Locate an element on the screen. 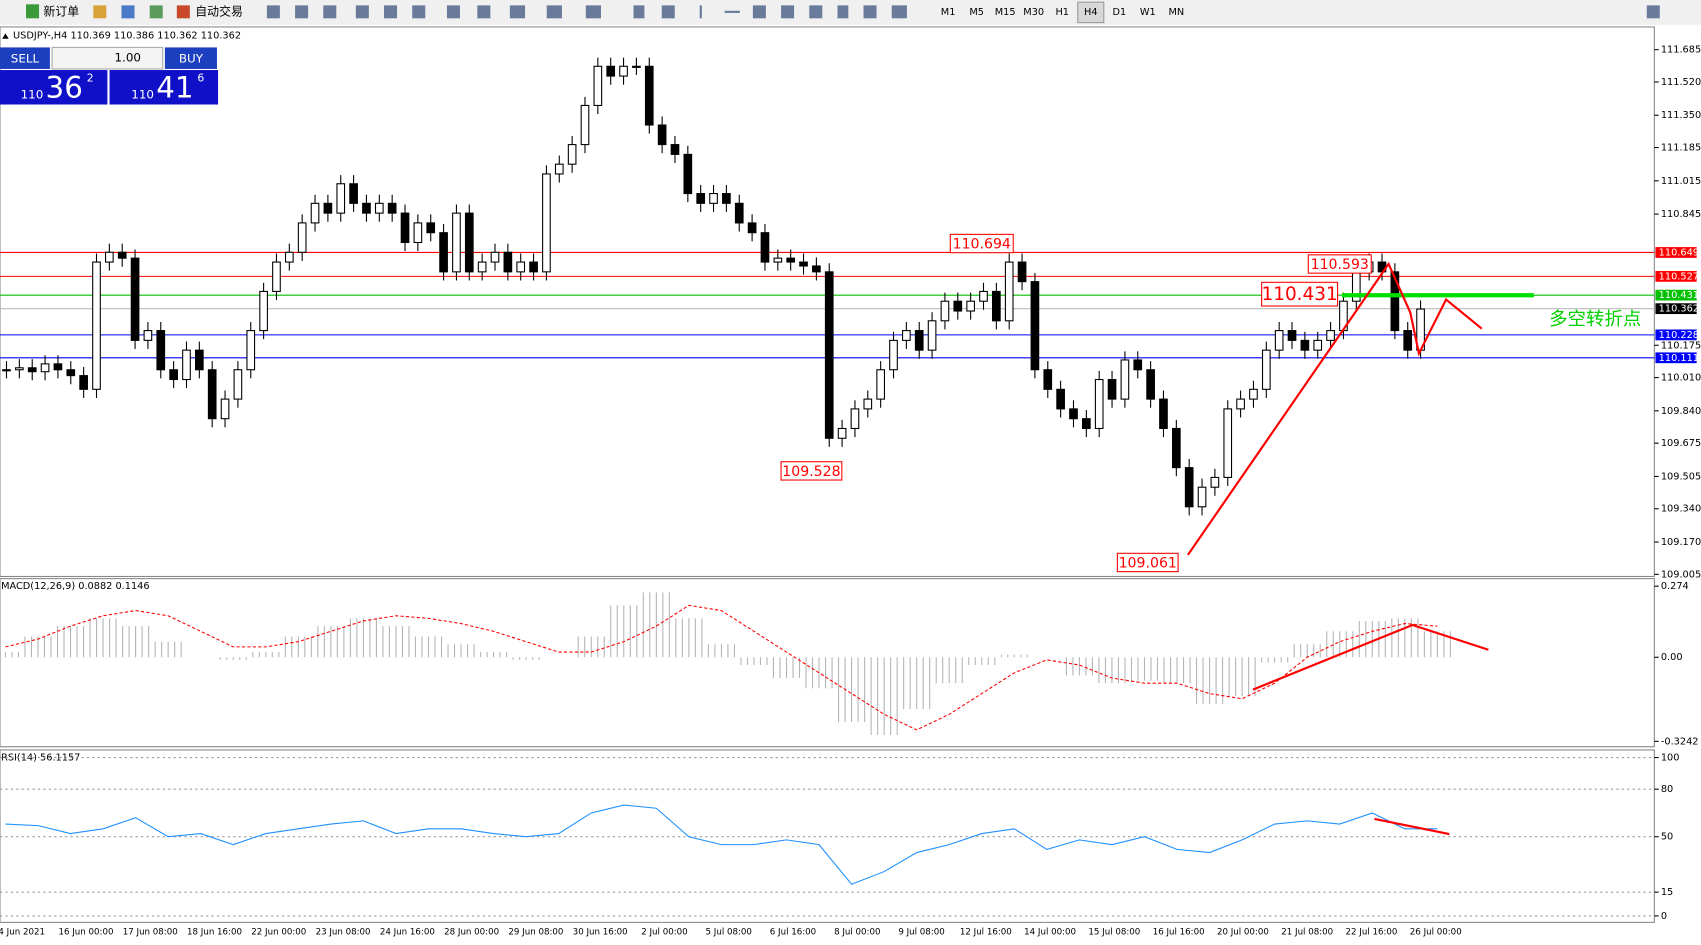 The width and height of the screenshot is (1701, 945). x-tick-label: 2 Jul 00:00 is located at coordinates (664, 933).